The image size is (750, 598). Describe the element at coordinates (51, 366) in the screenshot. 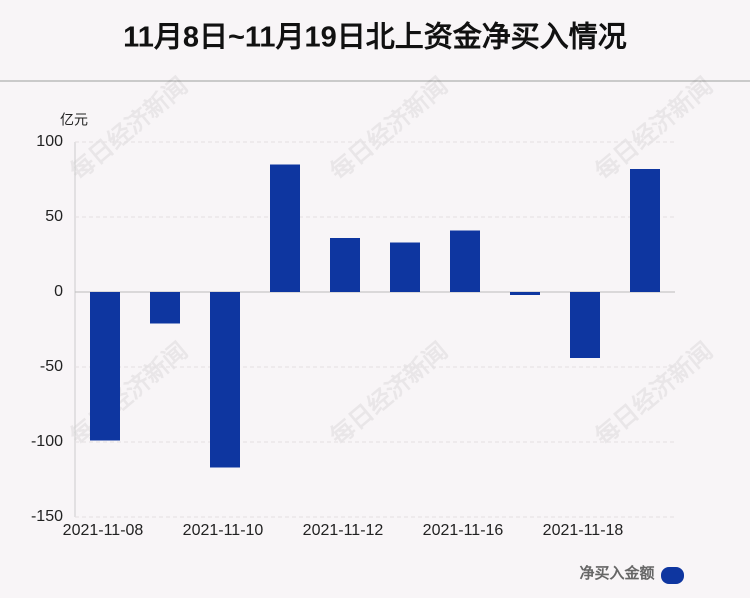

I see `y-tick-label: -50` at that location.